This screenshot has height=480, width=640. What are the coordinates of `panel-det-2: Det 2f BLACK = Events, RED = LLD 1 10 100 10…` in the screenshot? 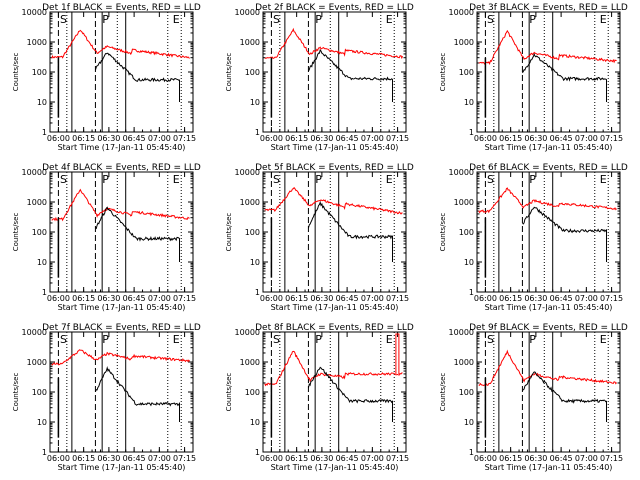 It's located at (319, 77).